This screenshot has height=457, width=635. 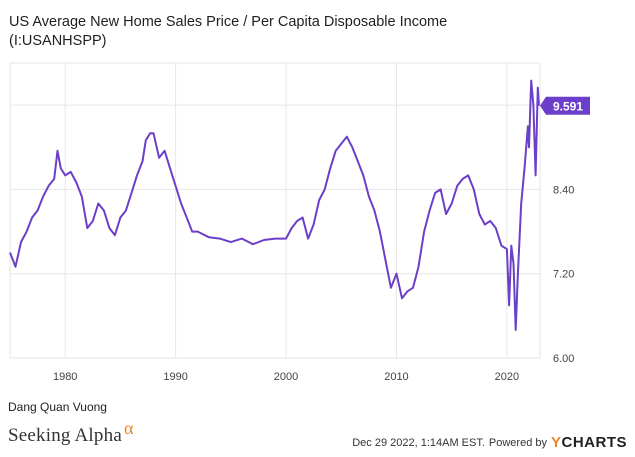 What do you see at coordinates (507, 377) in the screenshot?
I see `x-tick-label: 2020` at bounding box center [507, 377].